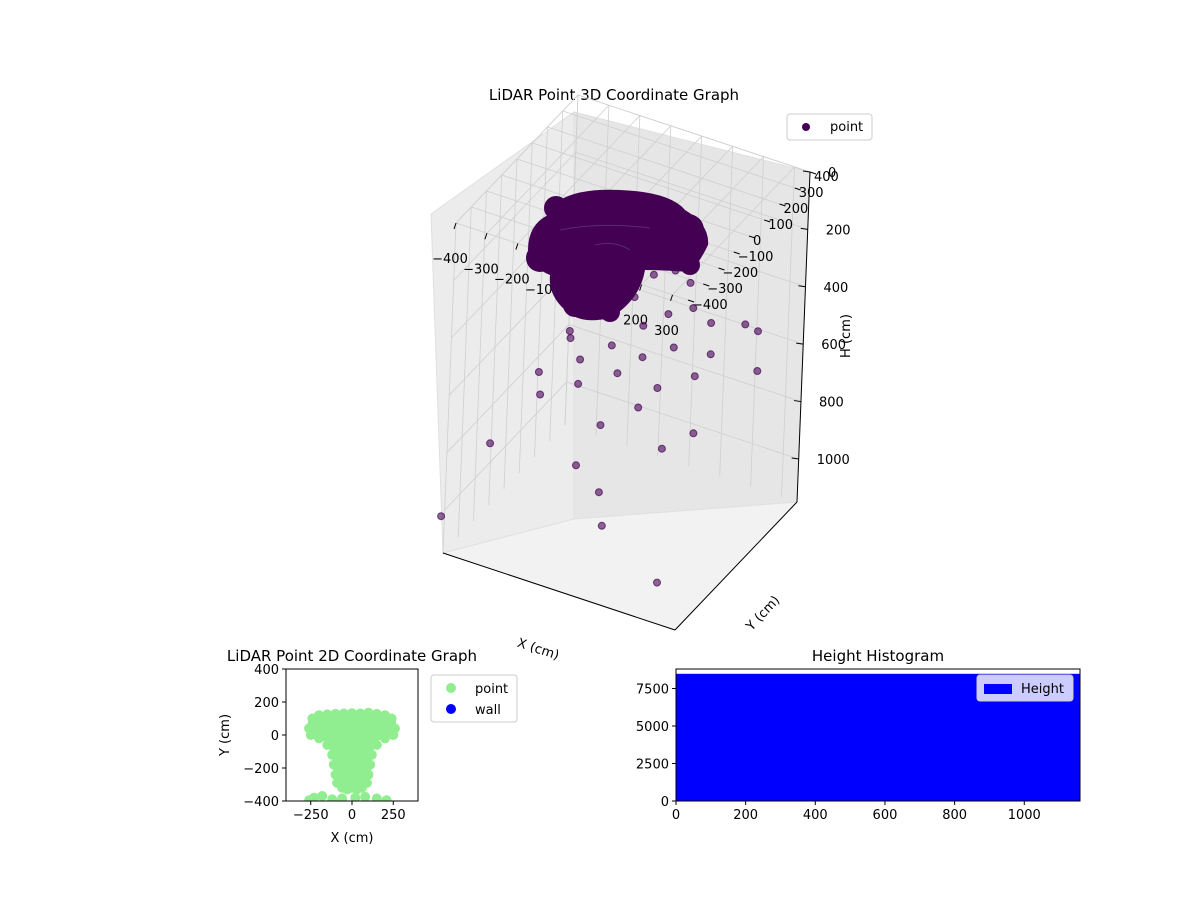  What do you see at coordinates (450, 259) in the screenshot?
I see `x-tick-label: −400` at bounding box center [450, 259].